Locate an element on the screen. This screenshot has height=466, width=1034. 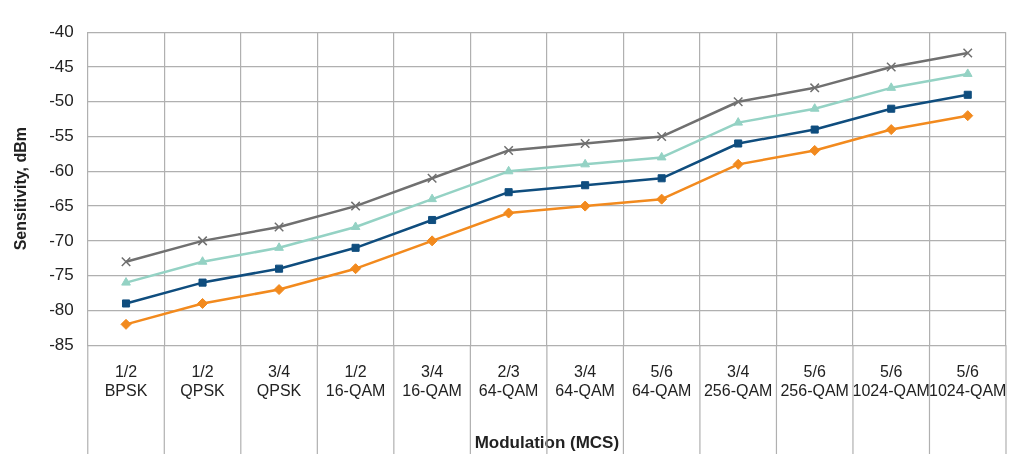
x-axis-title: Modulation (MCS) is located at coordinates (547, 443).